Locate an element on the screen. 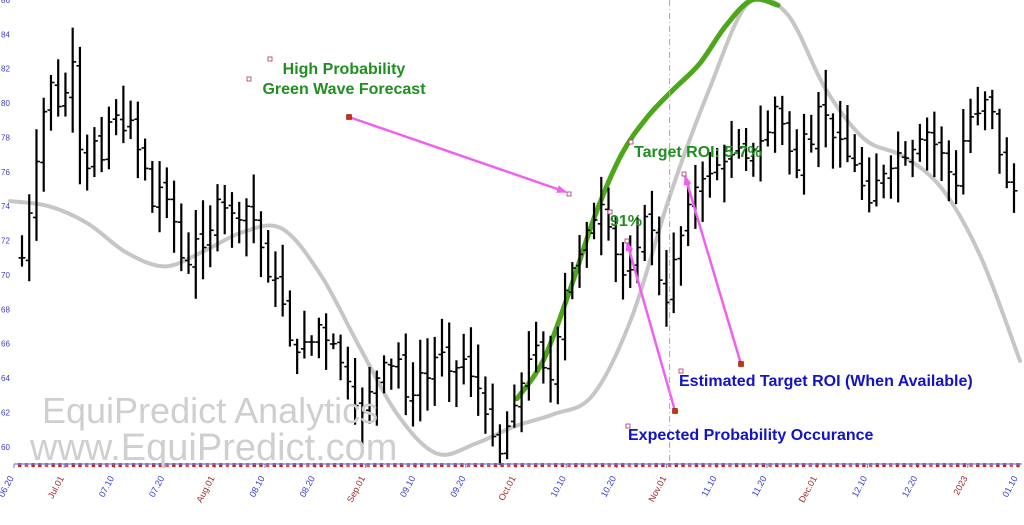  x-tick-label: 06.20 is located at coordinates (8, 486).